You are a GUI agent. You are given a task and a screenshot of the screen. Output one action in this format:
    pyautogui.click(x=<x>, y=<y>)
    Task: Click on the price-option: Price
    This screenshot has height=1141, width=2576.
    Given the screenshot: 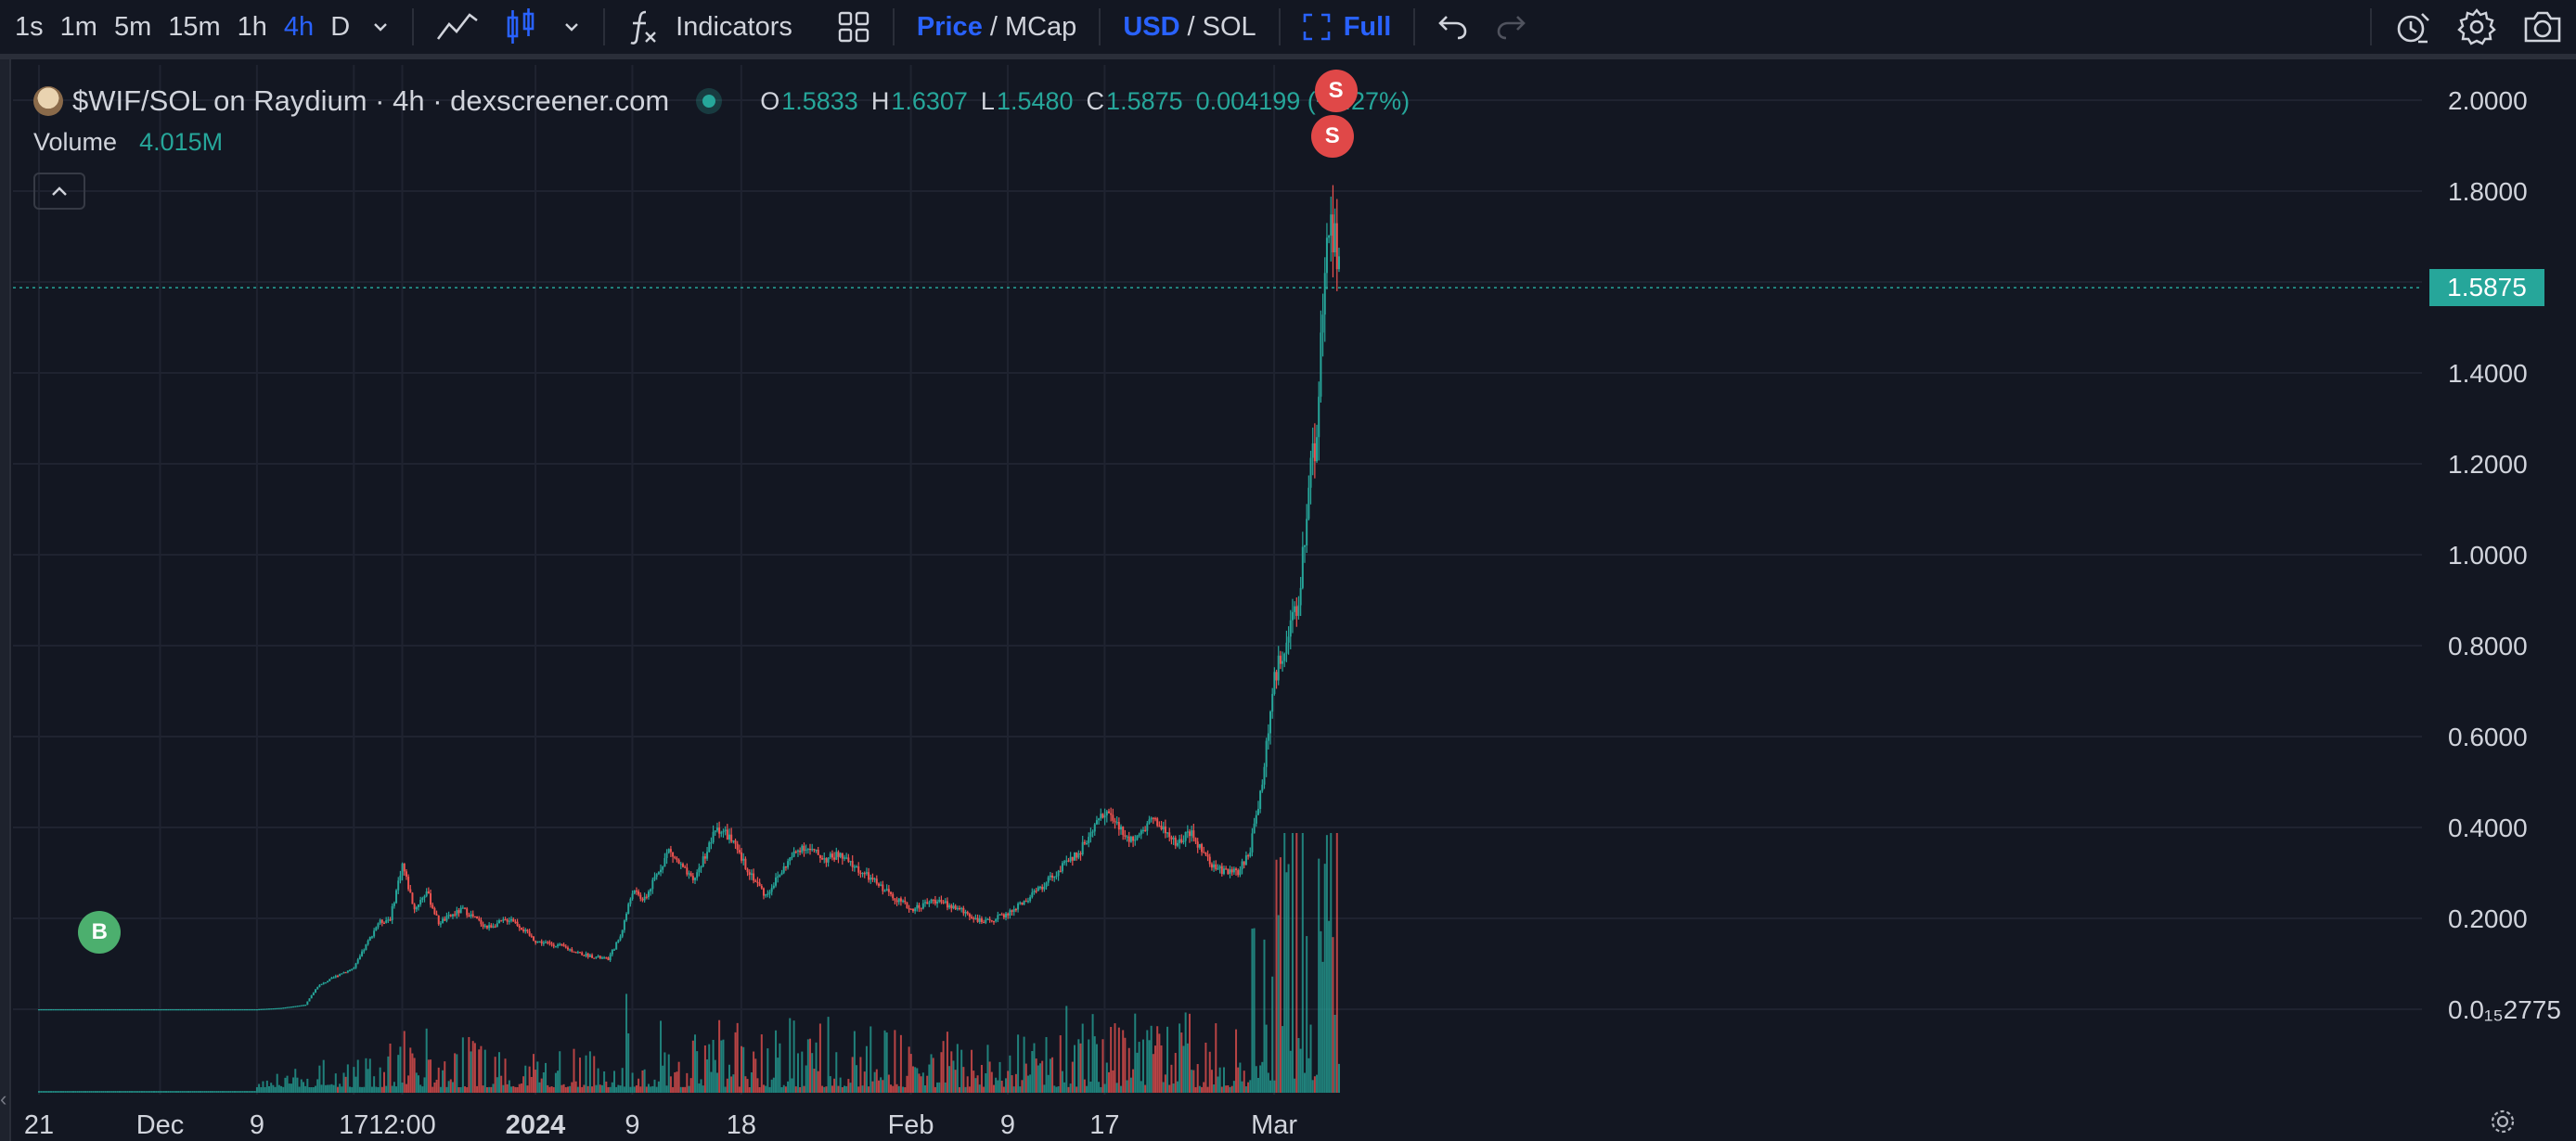 What is the action you would take?
    pyautogui.click(x=949, y=26)
    